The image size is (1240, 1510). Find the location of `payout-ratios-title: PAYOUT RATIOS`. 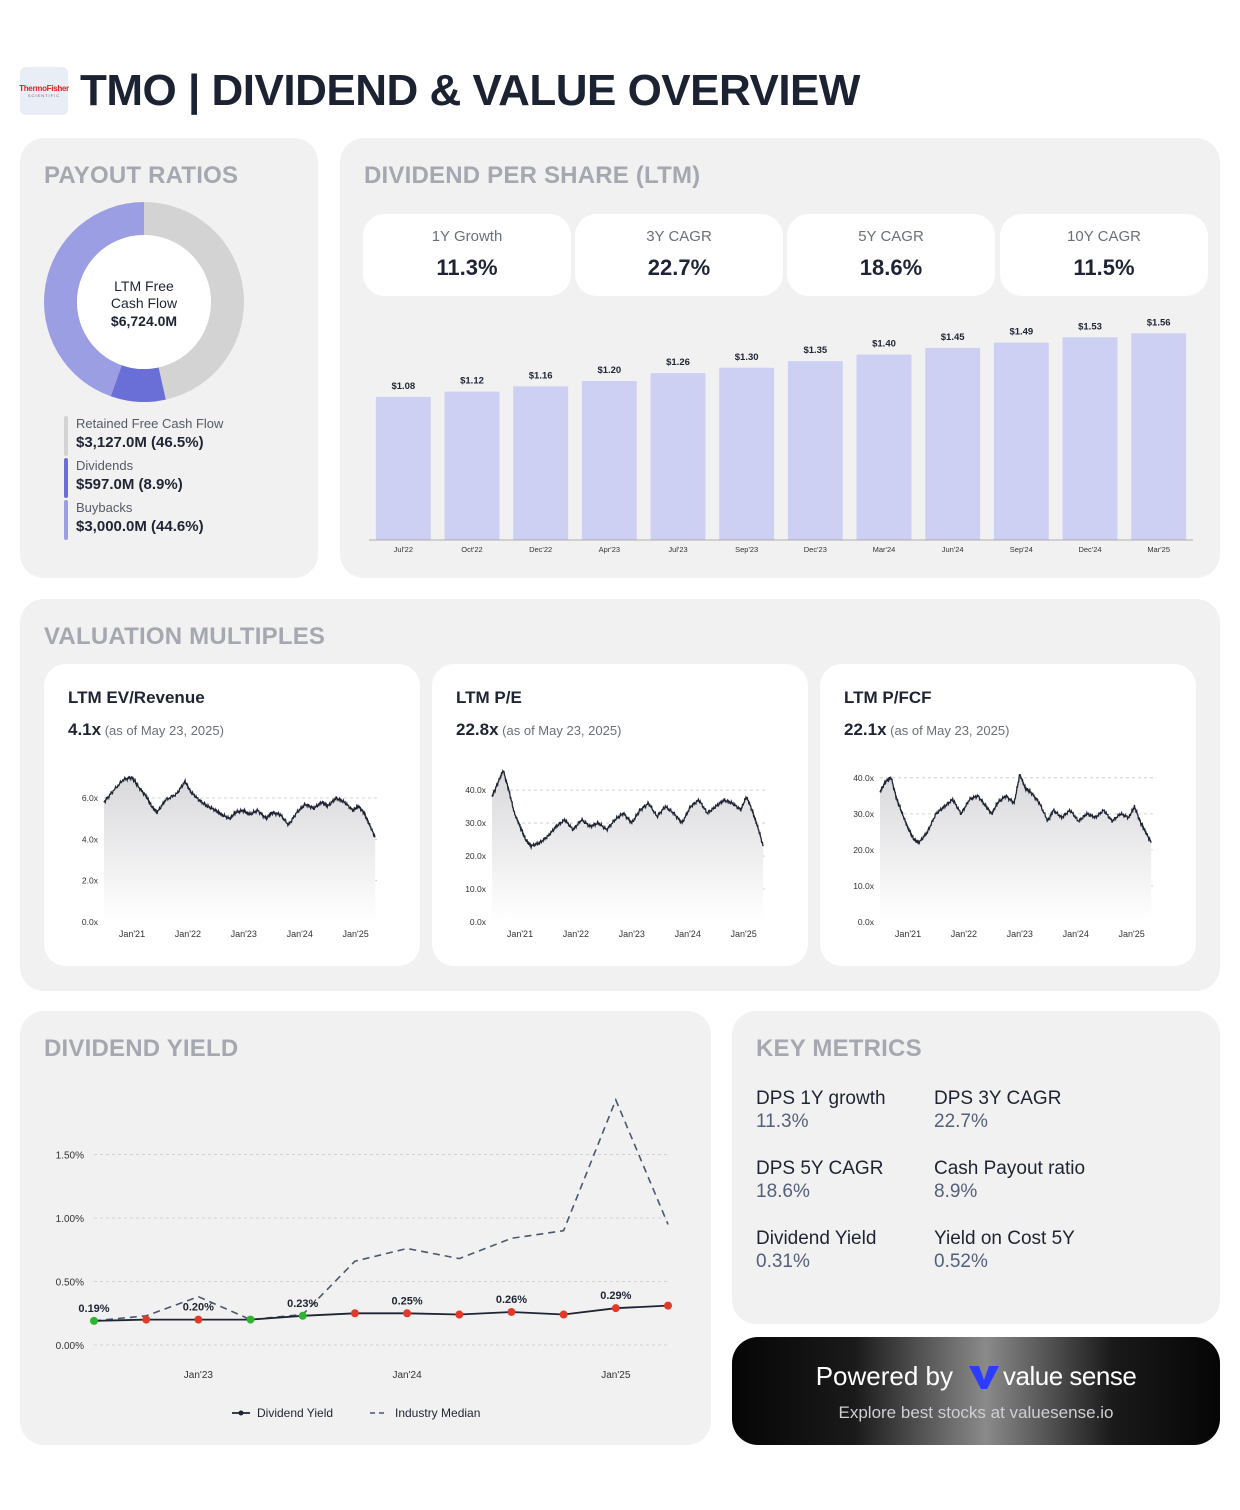

payout-ratios-title: PAYOUT RATIOS is located at coordinates (141, 175).